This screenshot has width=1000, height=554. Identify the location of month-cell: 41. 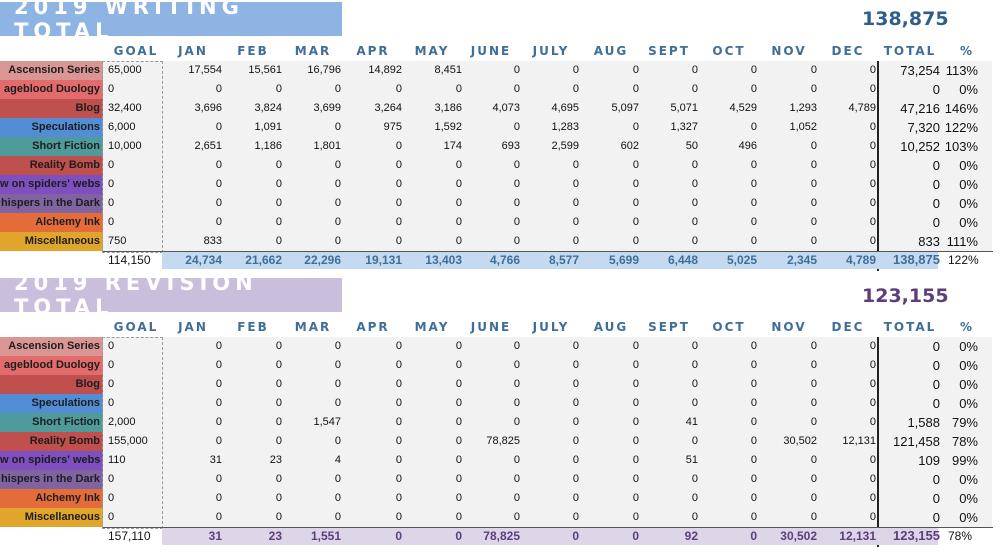
(691, 422).